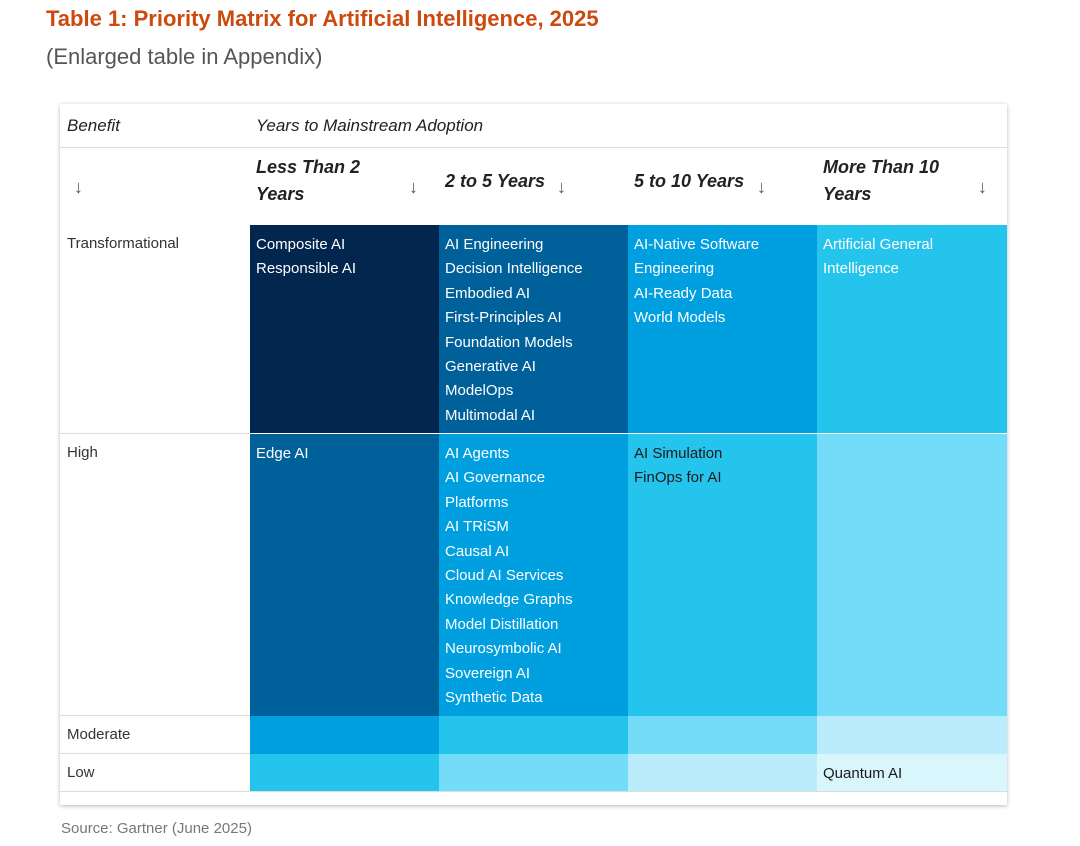 Image resolution: width=1080 pixels, height=846 pixels. Describe the element at coordinates (477, 527) in the screenshot. I see `technology-item: AI TRiSM` at that location.